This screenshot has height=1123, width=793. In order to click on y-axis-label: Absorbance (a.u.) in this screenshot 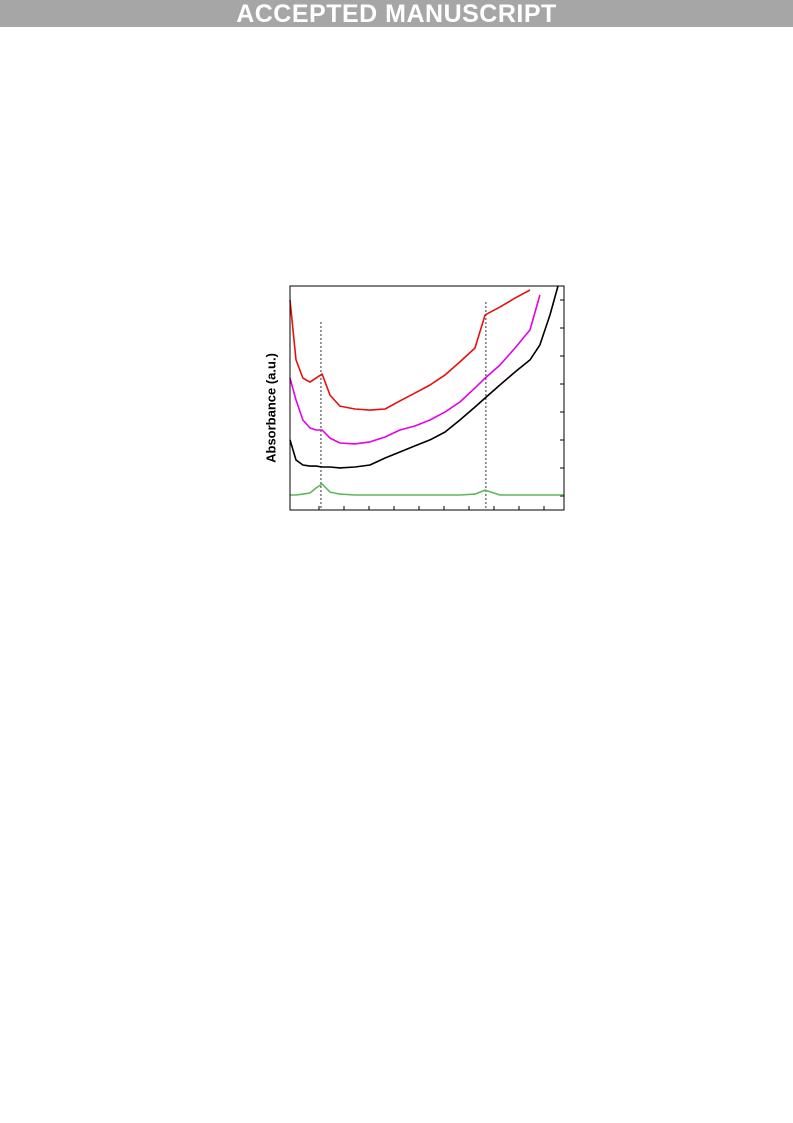, I will do `click(270, 408)`.